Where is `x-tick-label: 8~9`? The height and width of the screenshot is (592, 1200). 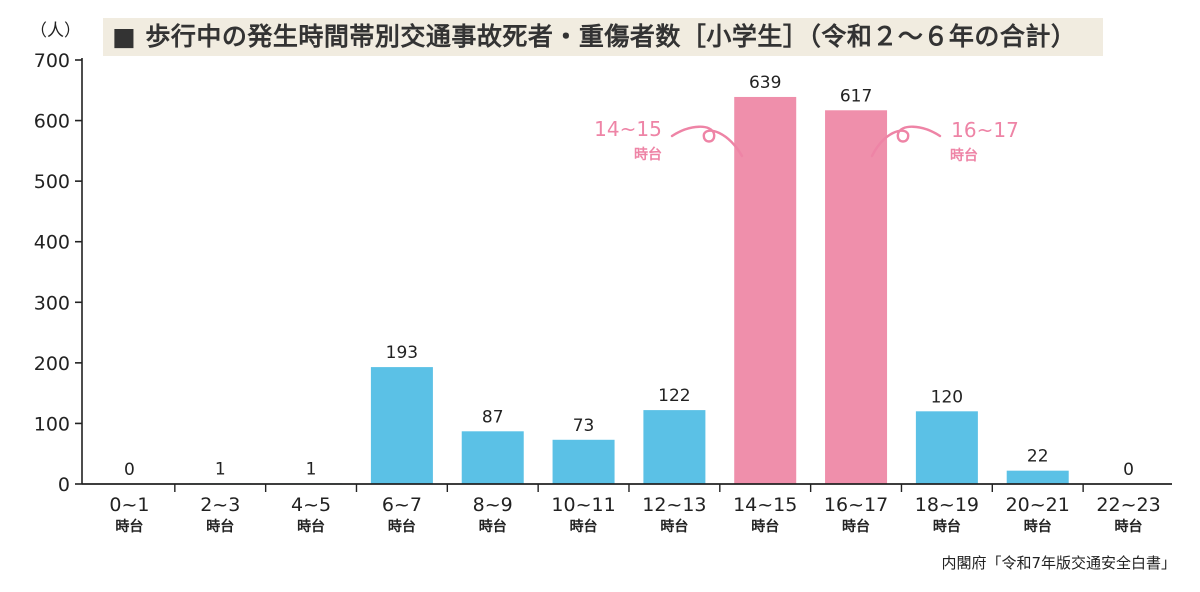 x-tick-label: 8~9 is located at coordinates (493, 505).